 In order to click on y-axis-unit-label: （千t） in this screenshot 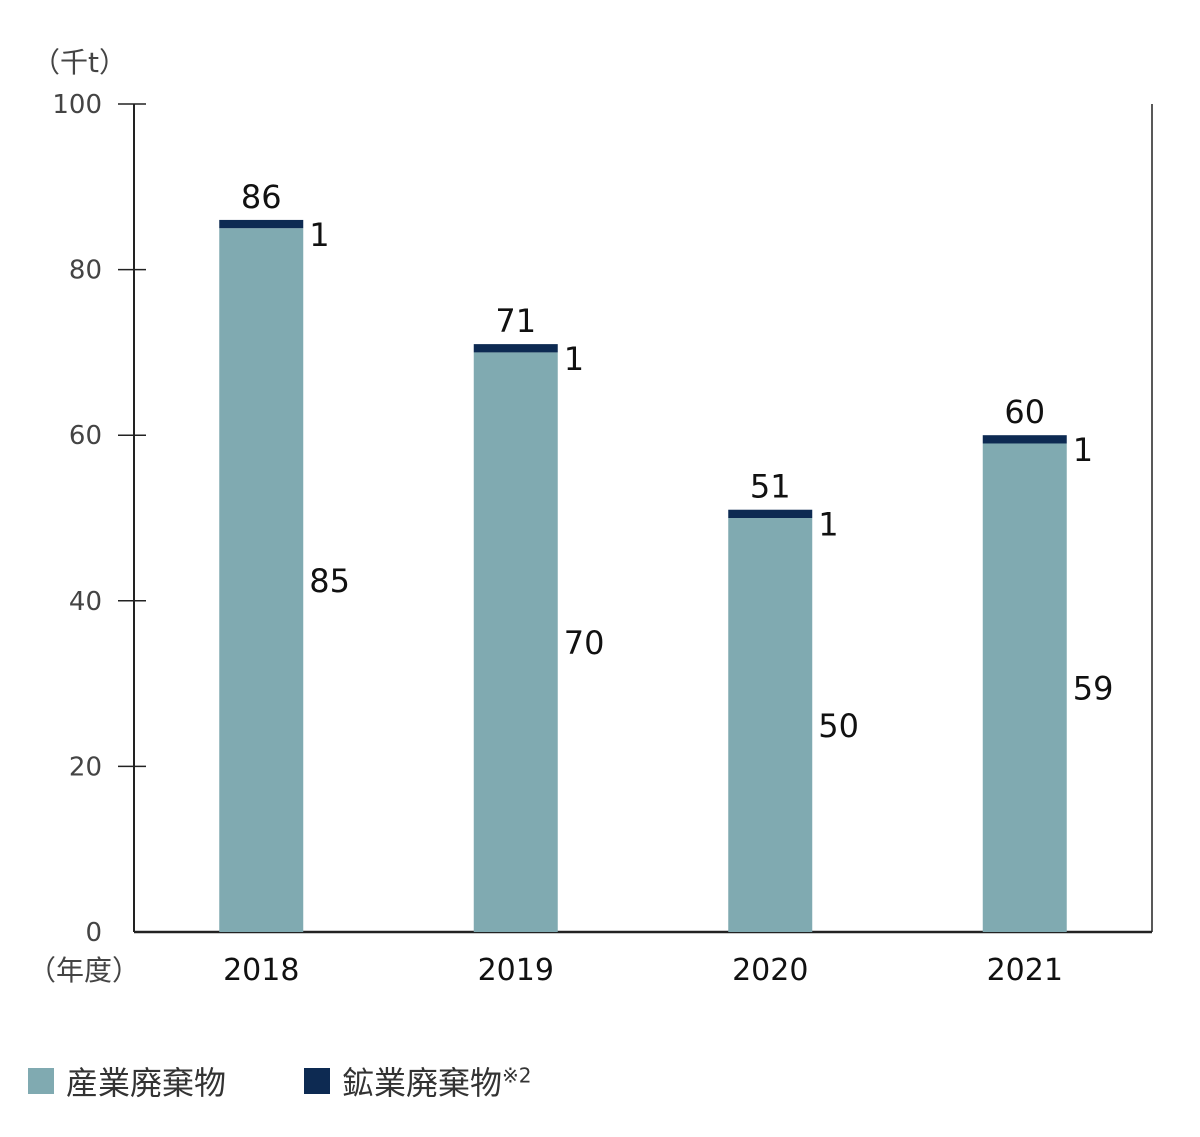, I will do `click(79, 62)`.